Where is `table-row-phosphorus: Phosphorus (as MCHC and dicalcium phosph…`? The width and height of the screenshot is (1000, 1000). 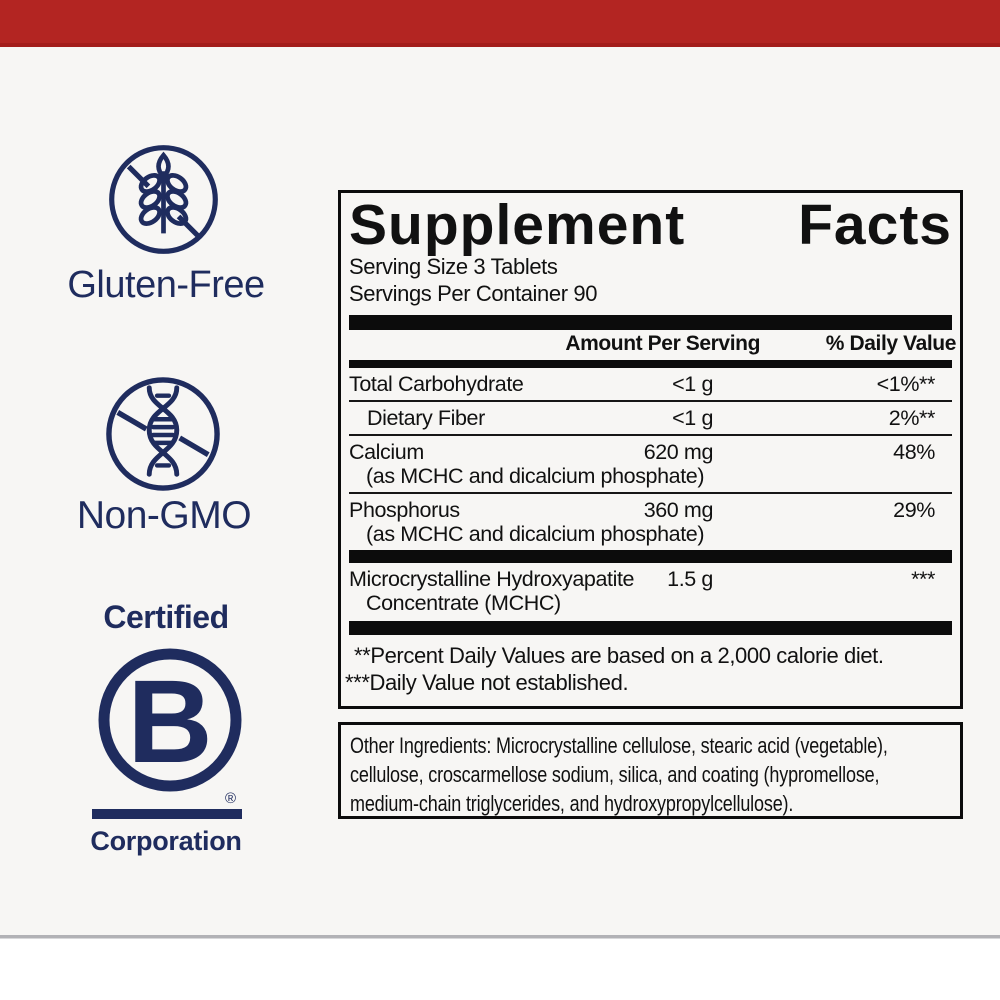
table-row-phosphorus: Phosphorus (as MCHC and dicalcium phosph… is located at coordinates (650, 522).